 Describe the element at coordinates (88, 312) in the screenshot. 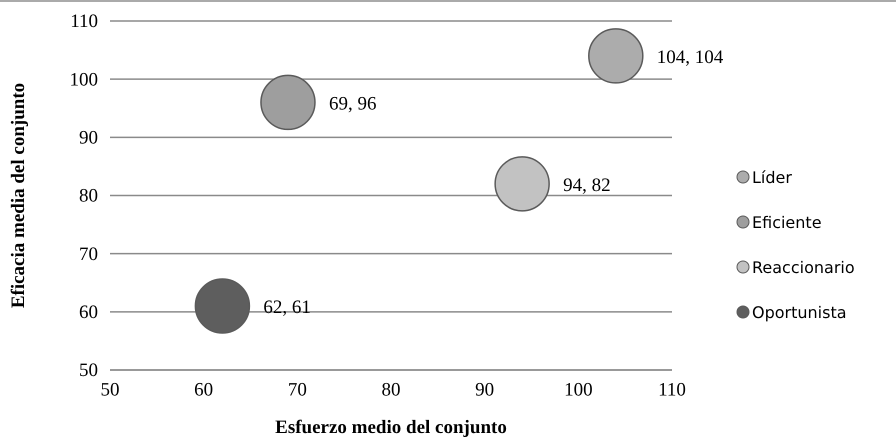

I see `y-tick-label: 60` at that location.